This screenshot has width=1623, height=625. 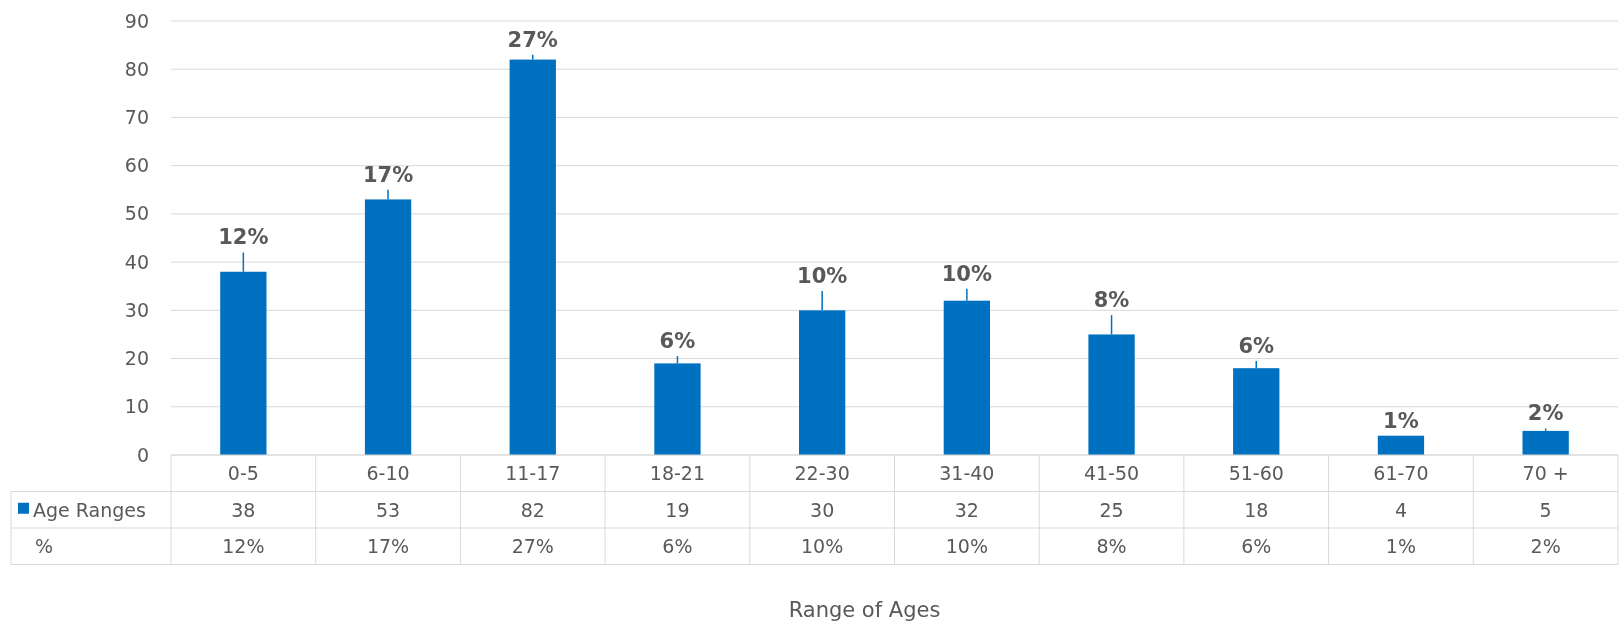 What do you see at coordinates (136, 117) in the screenshot?
I see `y-tick-label: 70` at bounding box center [136, 117].